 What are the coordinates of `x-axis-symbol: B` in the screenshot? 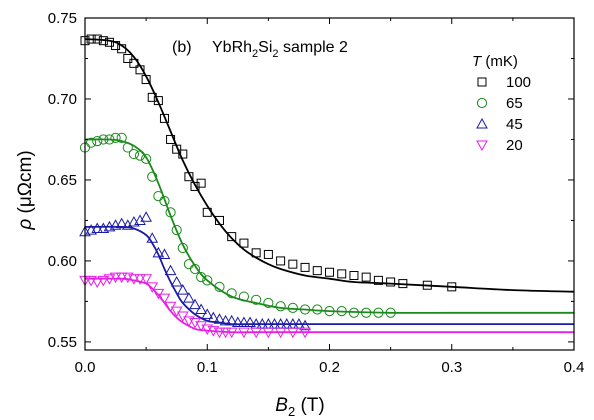 It's located at (281, 405).